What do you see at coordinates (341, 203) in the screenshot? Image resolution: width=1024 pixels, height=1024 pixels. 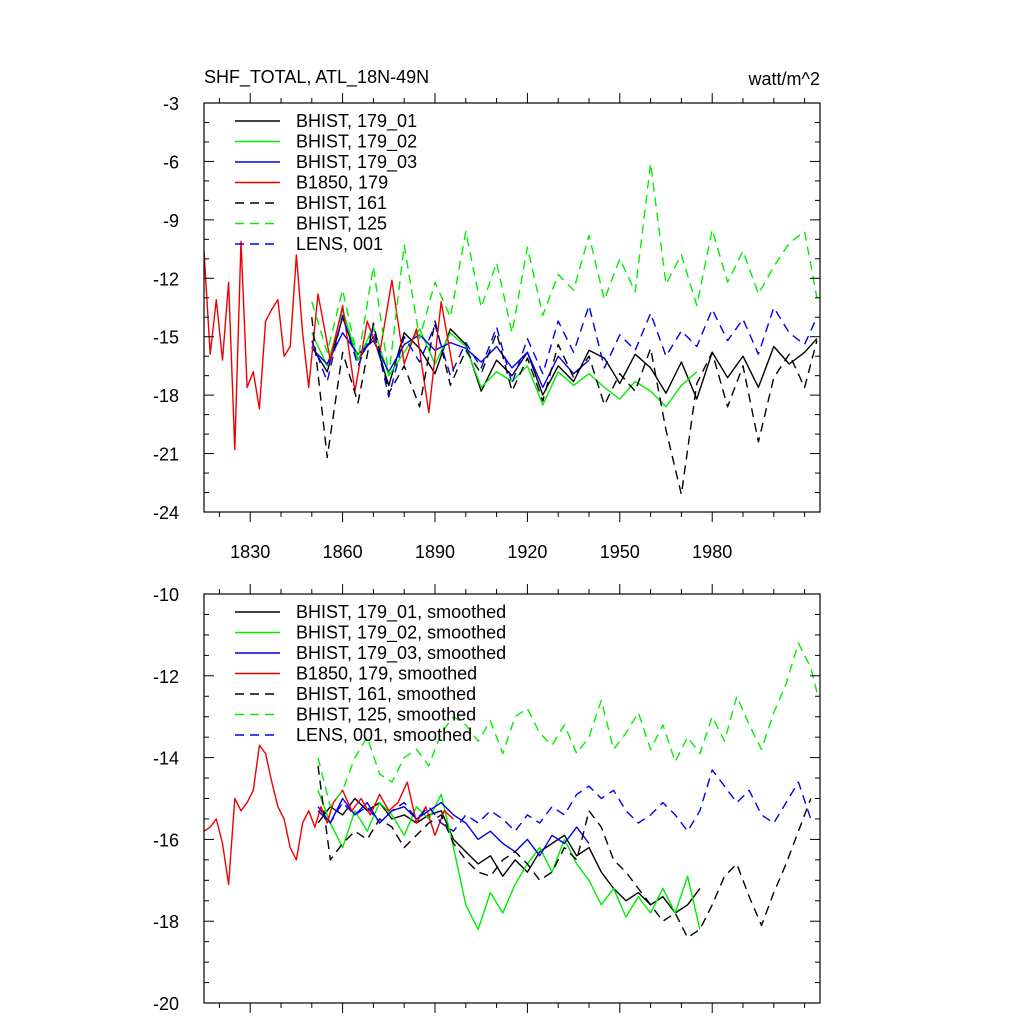 I see `legend-label: BHIST, 161` at bounding box center [341, 203].